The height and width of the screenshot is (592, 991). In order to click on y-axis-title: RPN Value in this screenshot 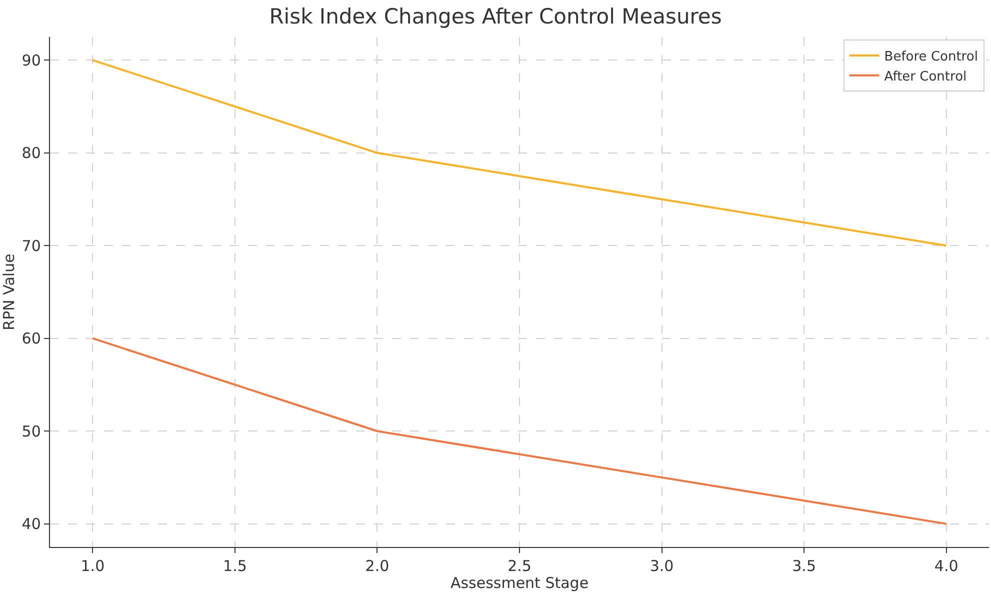, I will do `click(9, 292)`.